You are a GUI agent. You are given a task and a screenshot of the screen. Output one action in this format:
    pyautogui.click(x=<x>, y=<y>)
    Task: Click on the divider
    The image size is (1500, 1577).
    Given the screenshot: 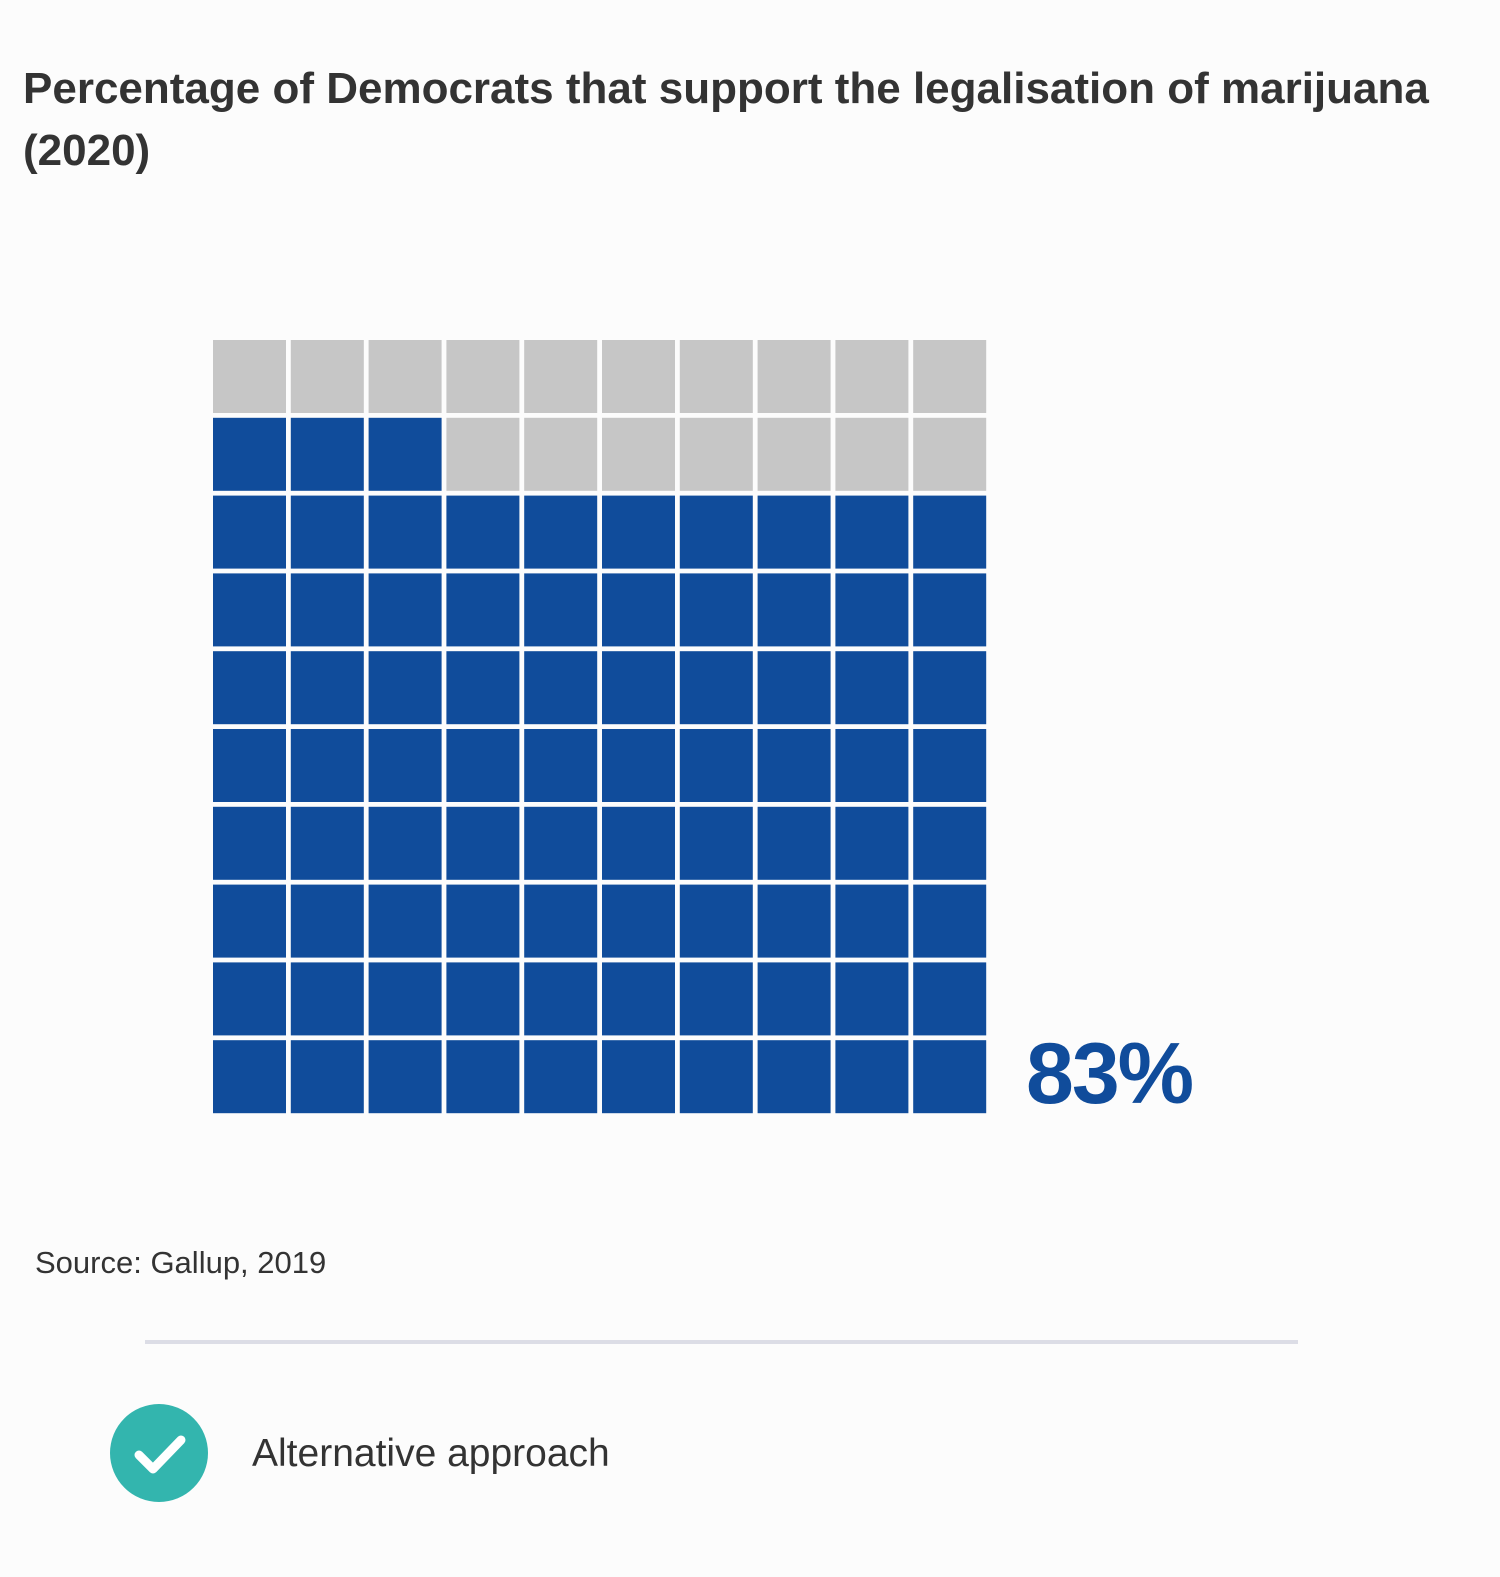 What is the action you would take?
    pyautogui.click(x=721, y=1342)
    